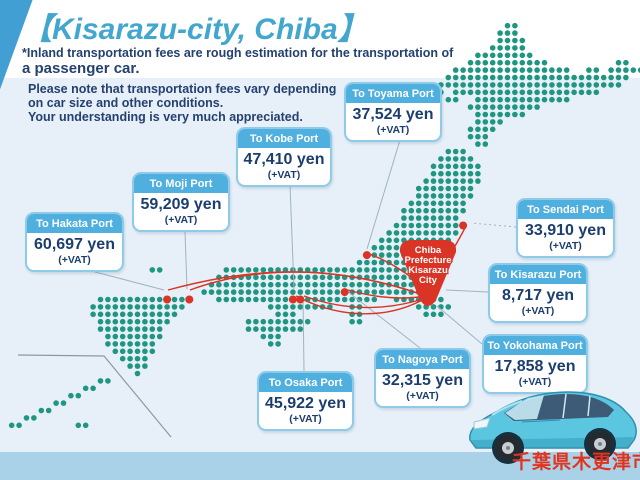 The width and height of the screenshot is (640, 480). What do you see at coordinates (181, 183) in the screenshot?
I see `port-name: To Moji Port` at bounding box center [181, 183].